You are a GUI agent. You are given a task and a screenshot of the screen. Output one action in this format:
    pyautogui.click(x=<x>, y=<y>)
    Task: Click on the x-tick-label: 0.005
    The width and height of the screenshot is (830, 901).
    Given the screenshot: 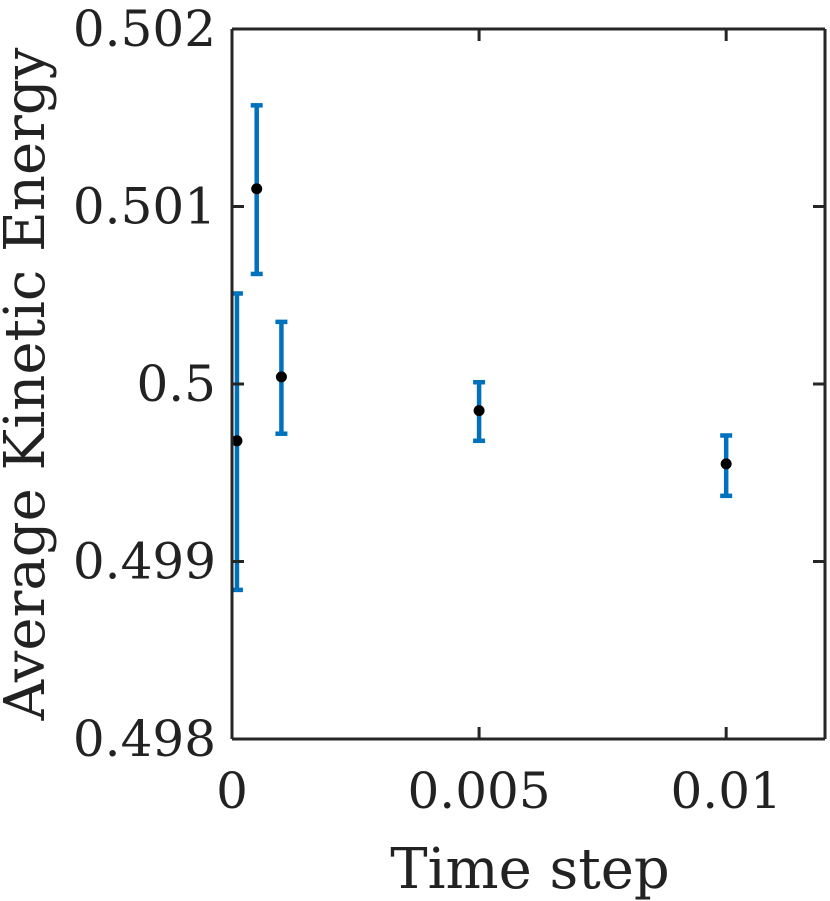 What is the action you would take?
    pyautogui.click(x=479, y=791)
    